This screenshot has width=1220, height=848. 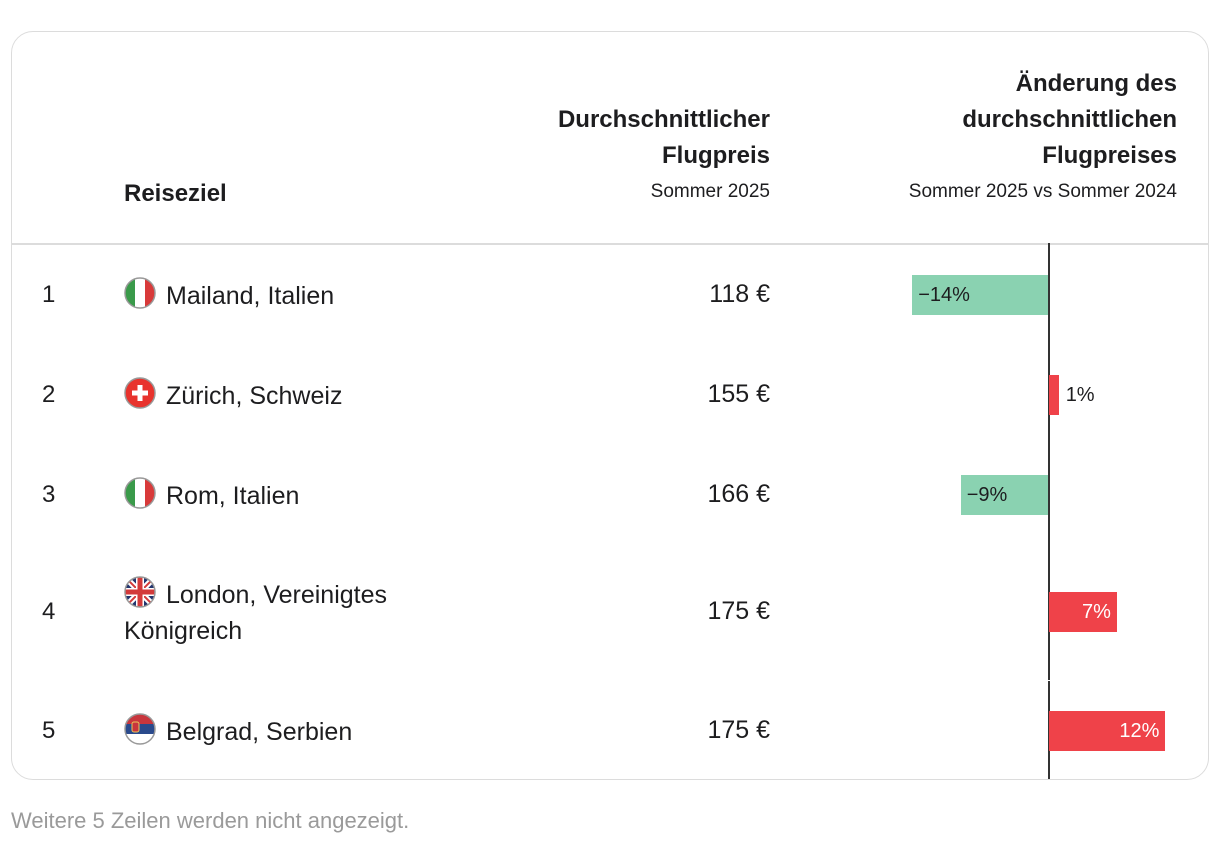 What do you see at coordinates (250, 296) in the screenshot?
I see `destination-label: Mailand, Italien` at bounding box center [250, 296].